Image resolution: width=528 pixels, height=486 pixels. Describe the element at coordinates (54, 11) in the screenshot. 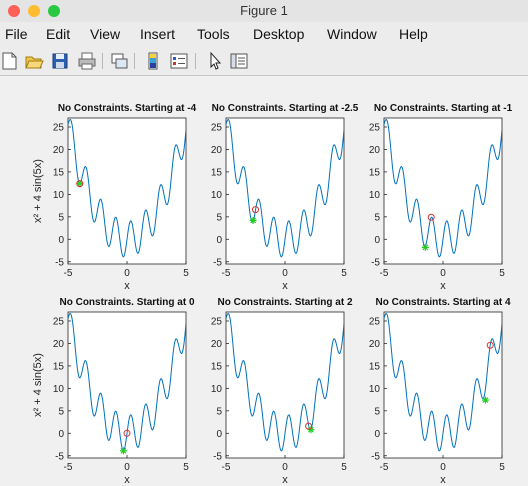

I see `zoom-window-button` at that location.